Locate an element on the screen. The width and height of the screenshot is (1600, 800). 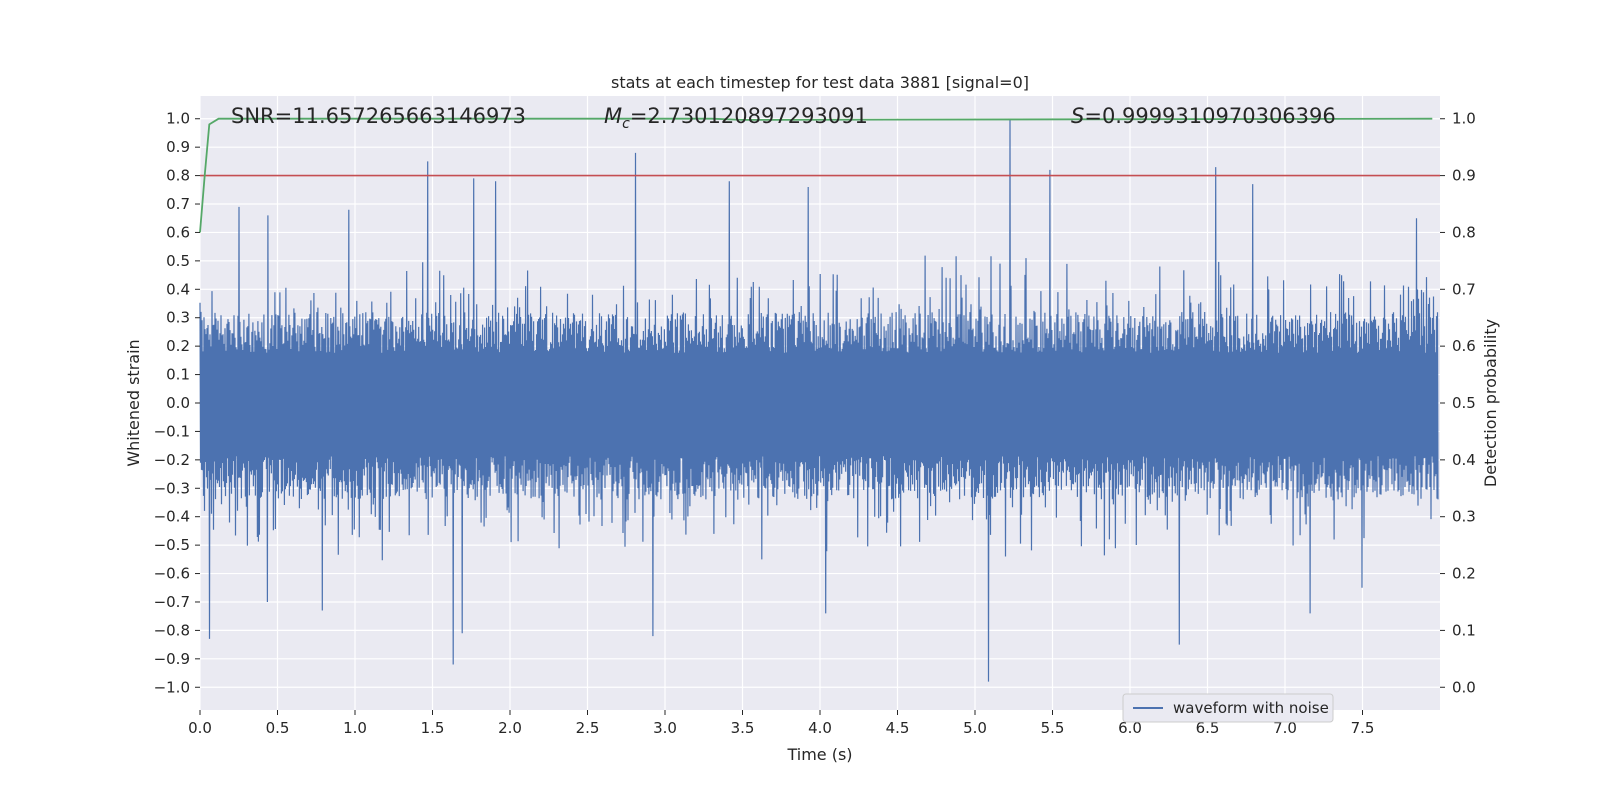
y2-tick-label: 0.8 is located at coordinates (1464, 232).